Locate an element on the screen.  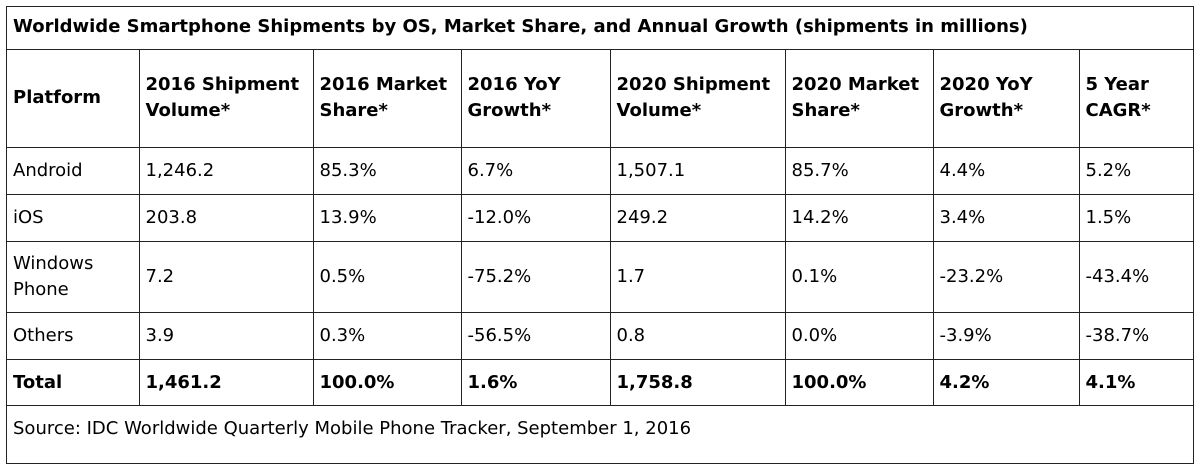
cell-2020-shipment-volume: 1,758.8 is located at coordinates (698, 382).